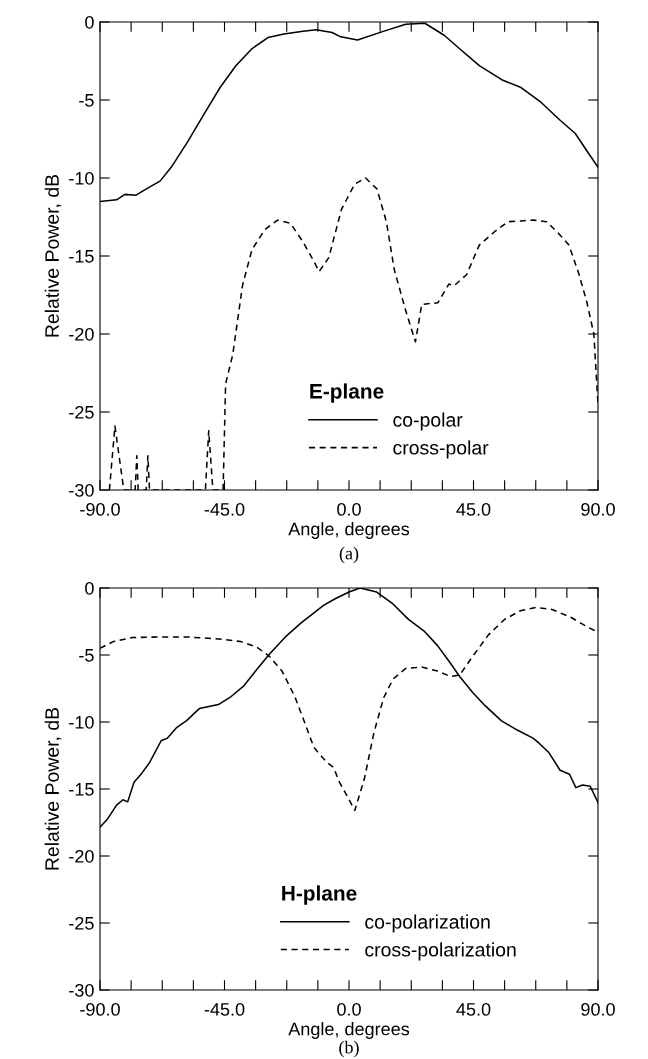  I want to click on text: (b), so click(349, 1049).